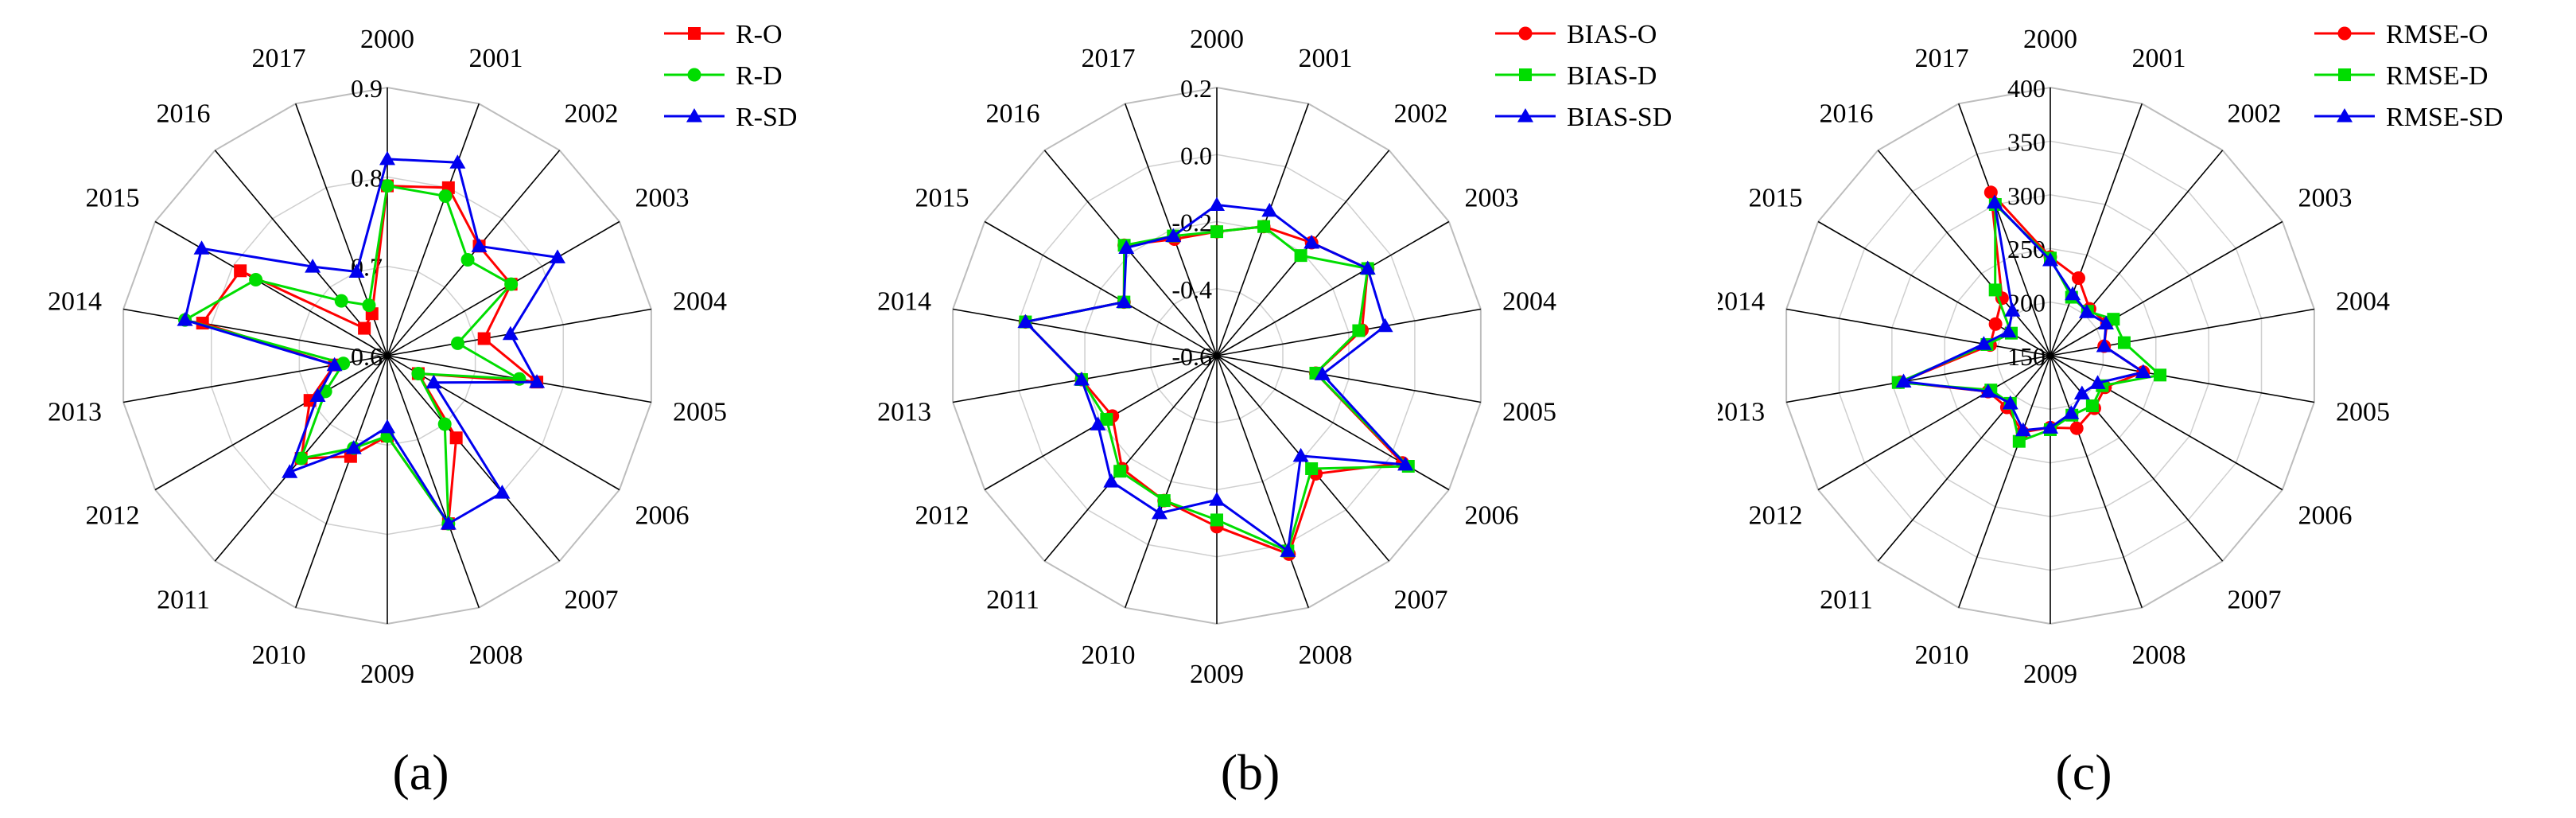 Image resolution: width=2576 pixels, height=818 pixels. Describe the element at coordinates (1191, 356) in the screenshot. I see `radial-tick-label: -0.6` at that location.